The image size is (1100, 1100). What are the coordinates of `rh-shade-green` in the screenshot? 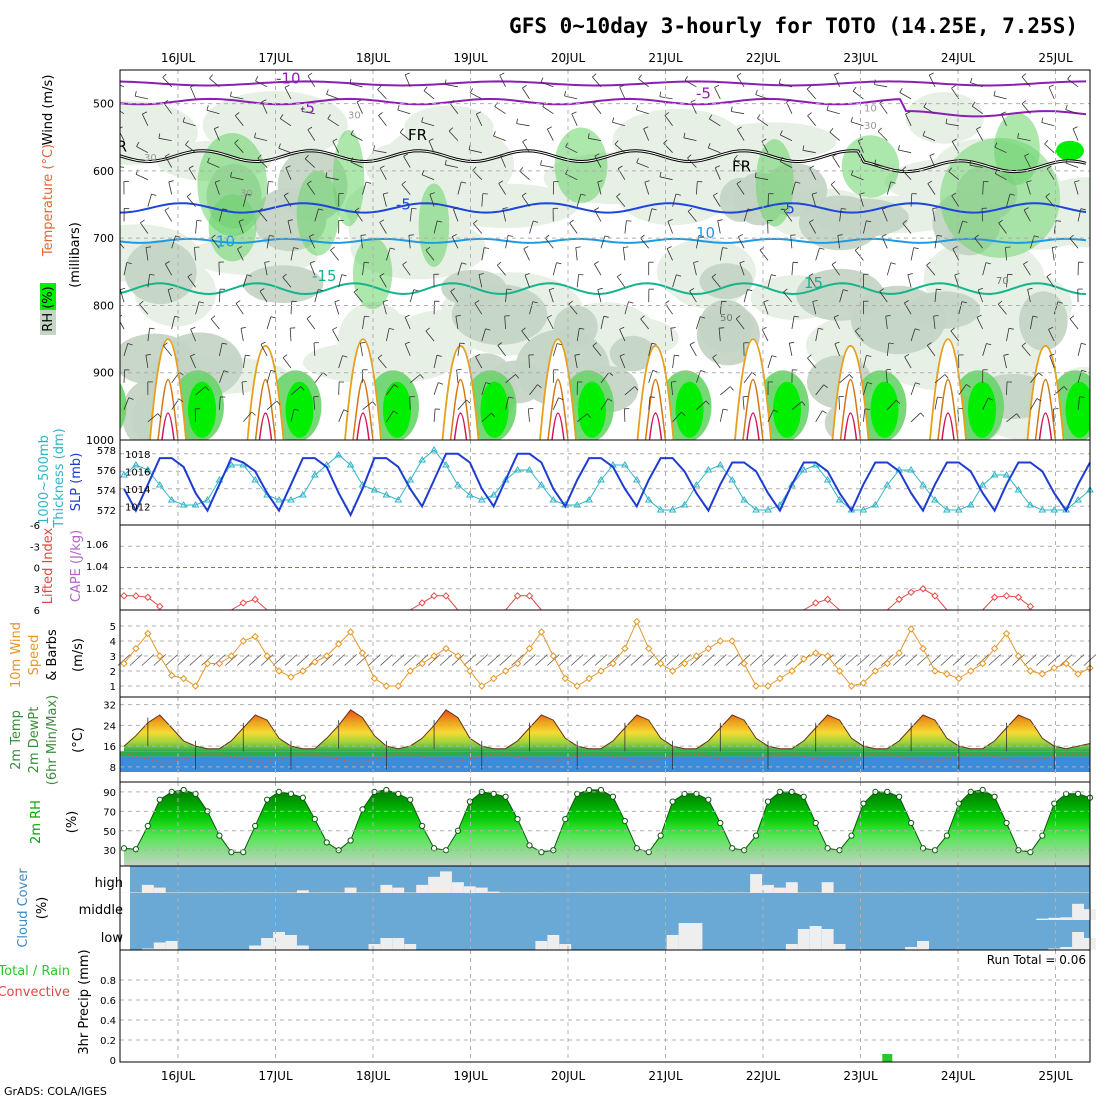 It's located at (317, 213).